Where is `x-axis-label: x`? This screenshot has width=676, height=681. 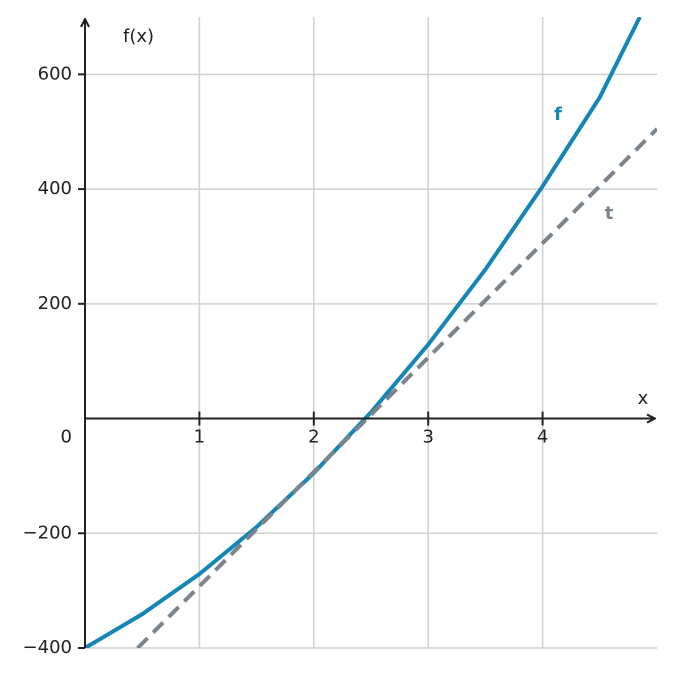
x-axis-label: x is located at coordinates (643, 398).